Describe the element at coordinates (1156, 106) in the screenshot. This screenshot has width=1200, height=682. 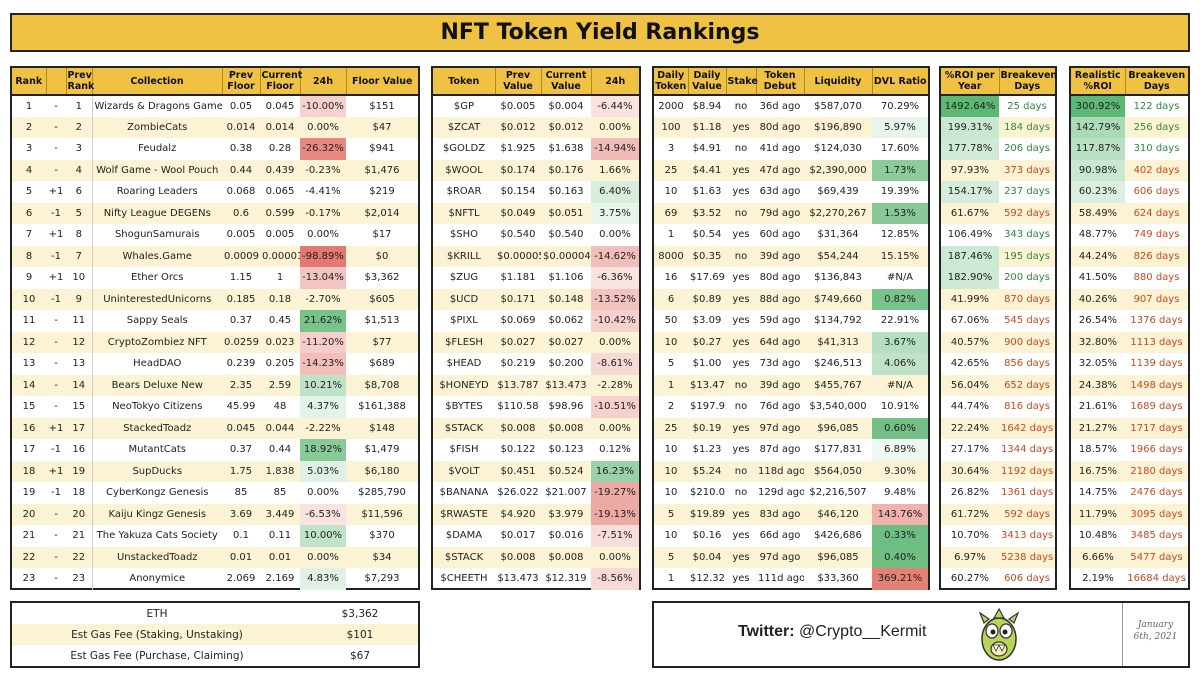
I see `breakeven-days-cell: 122 days` at that location.